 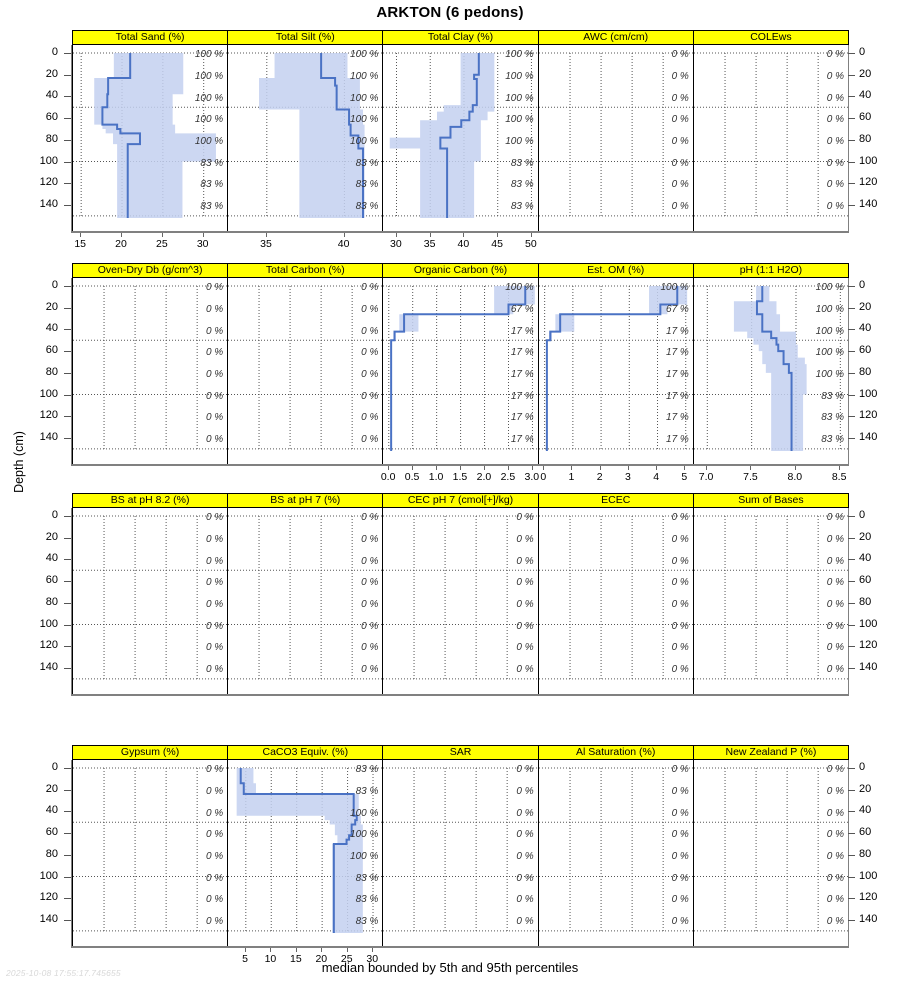 I want to click on depth-tick-label: 100, so click(x=48, y=393).